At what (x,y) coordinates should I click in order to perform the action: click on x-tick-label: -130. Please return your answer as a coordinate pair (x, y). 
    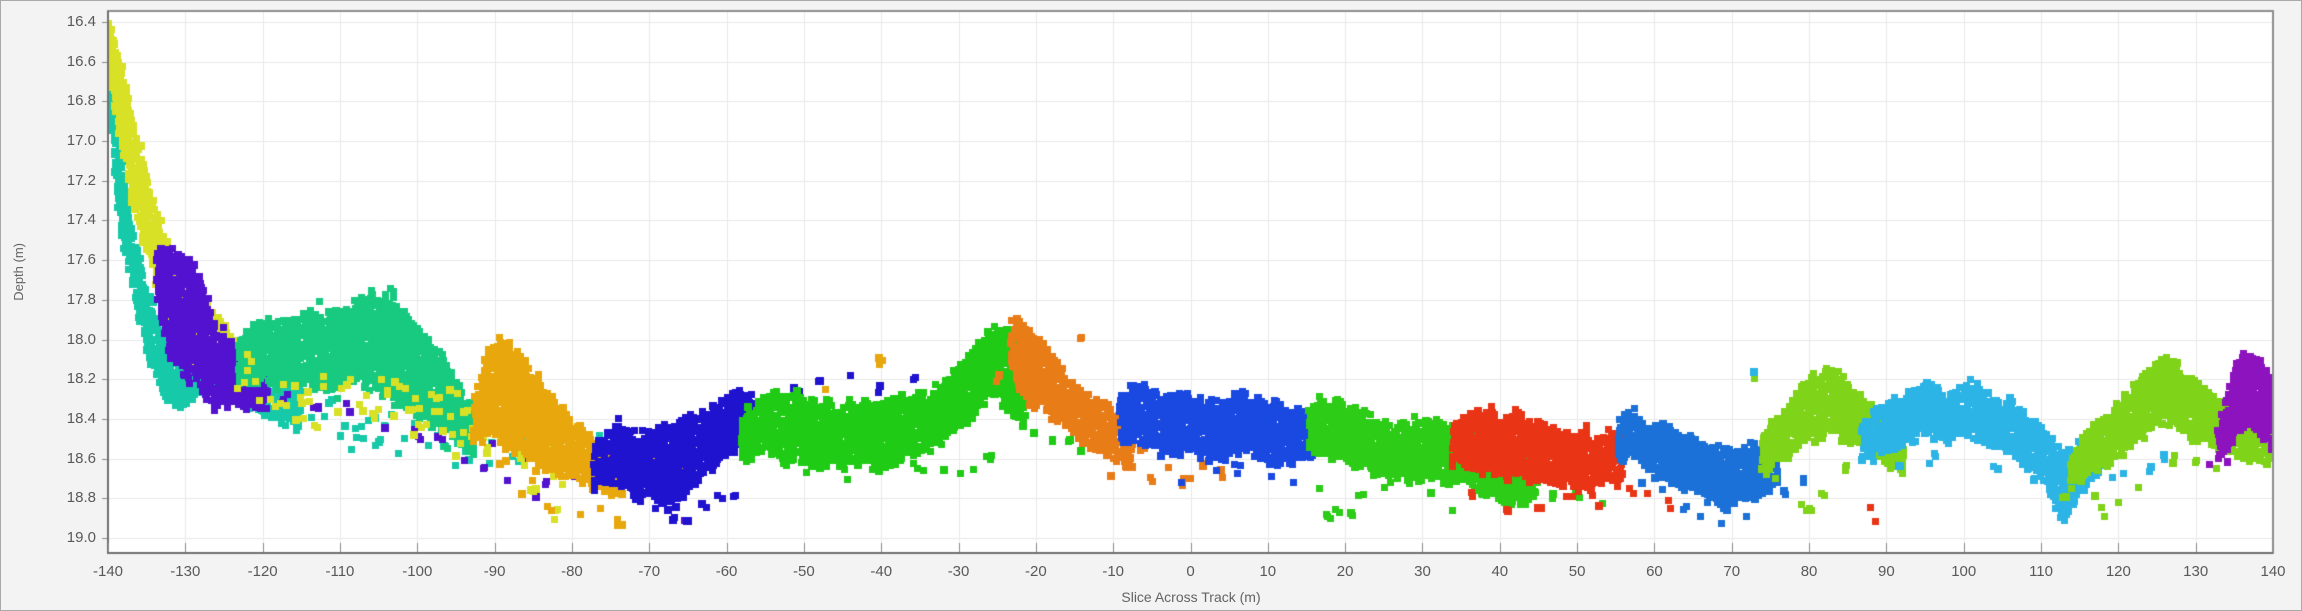
    Looking at the image, I should click on (185, 571).